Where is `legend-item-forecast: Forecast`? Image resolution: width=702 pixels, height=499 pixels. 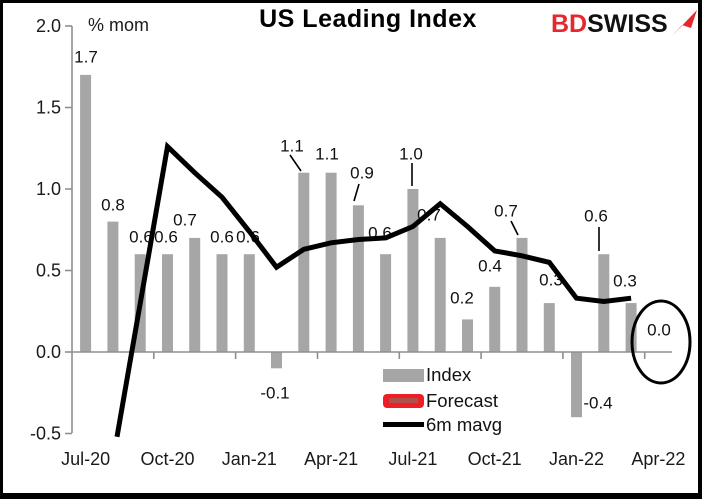 legend-item-forecast: Forecast is located at coordinates (442, 400).